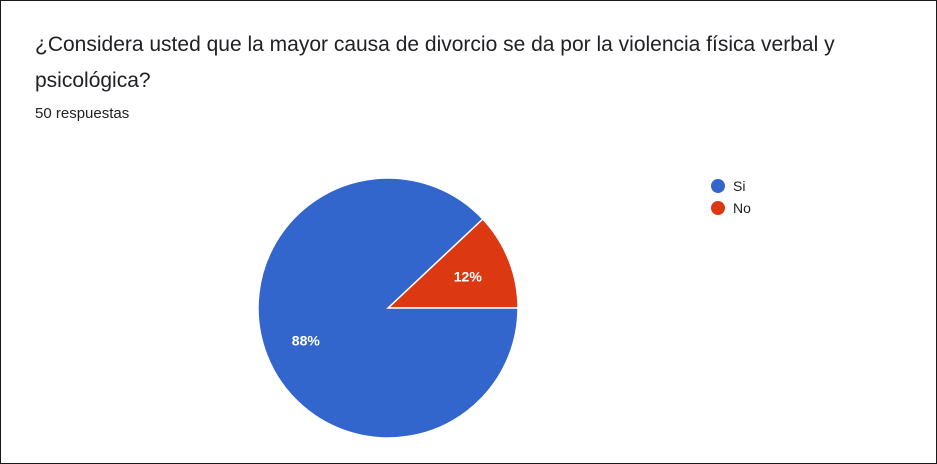  I want to click on chart-legend: Si No, so click(731, 197).